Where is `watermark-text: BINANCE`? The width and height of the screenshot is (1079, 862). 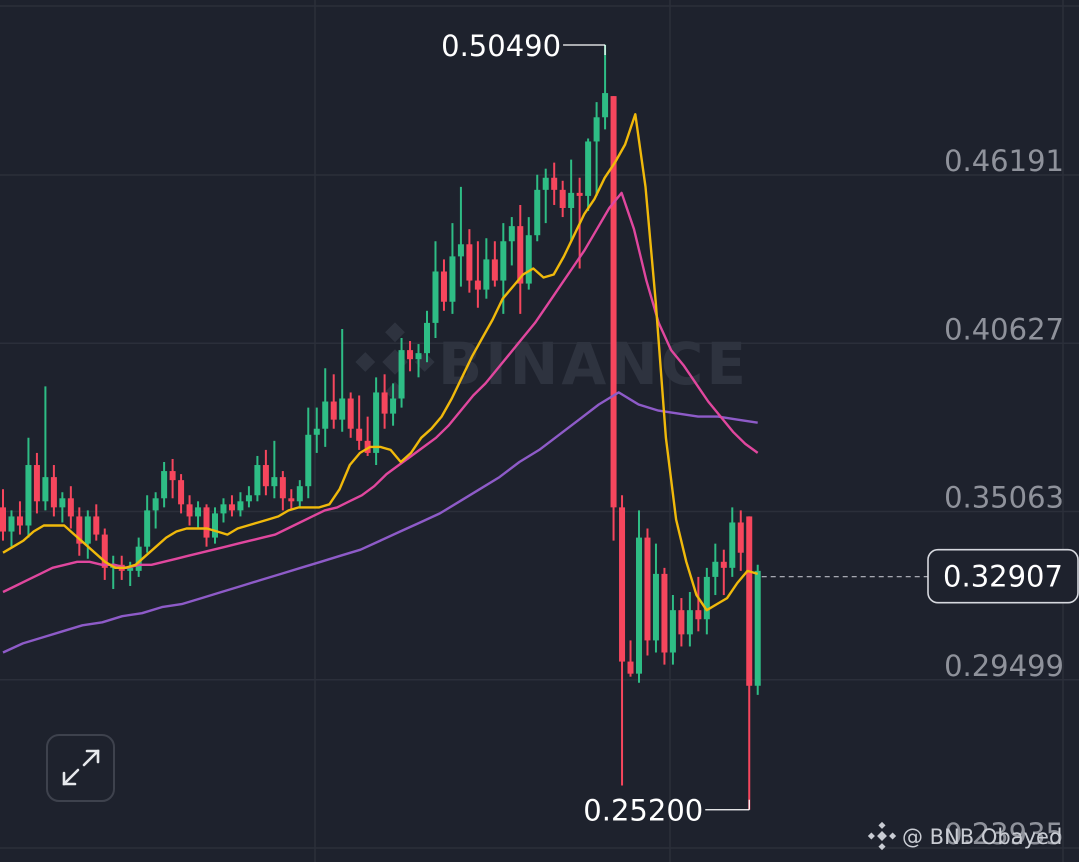 watermark-text: BINANCE is located at coordinates (593, 364).